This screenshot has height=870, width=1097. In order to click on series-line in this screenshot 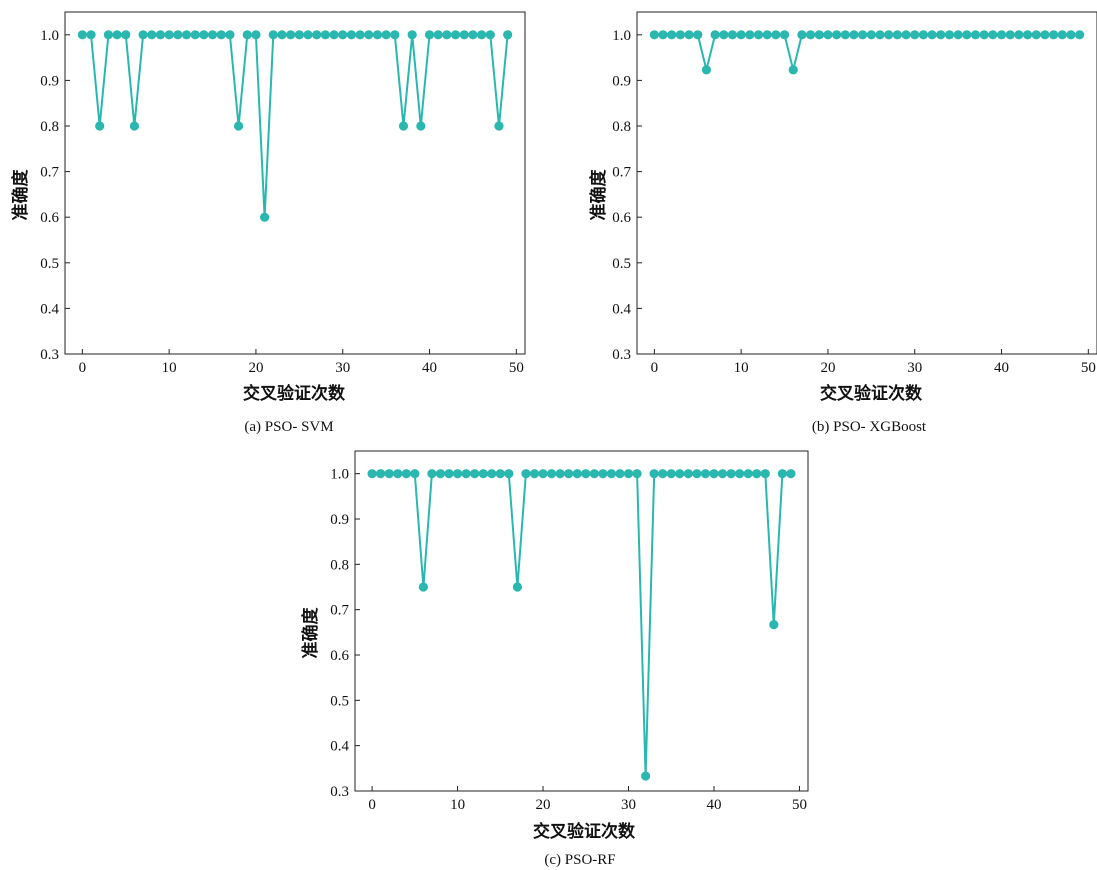, I will do `click(581, 624)`.